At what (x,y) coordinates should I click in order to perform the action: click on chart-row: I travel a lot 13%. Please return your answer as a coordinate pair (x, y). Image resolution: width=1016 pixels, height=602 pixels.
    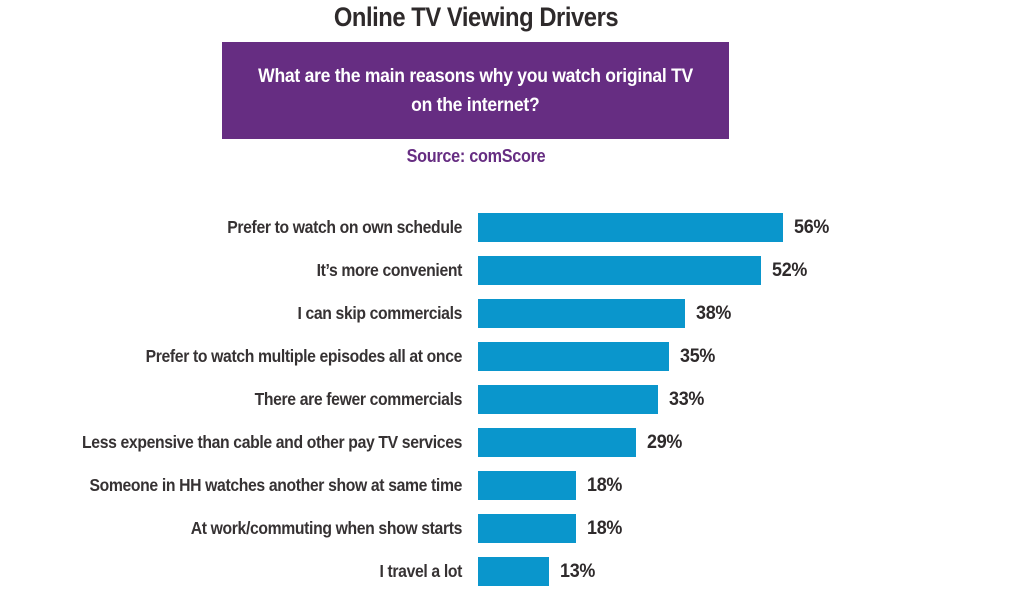
    Looking at the image, I should click on (508, 571).